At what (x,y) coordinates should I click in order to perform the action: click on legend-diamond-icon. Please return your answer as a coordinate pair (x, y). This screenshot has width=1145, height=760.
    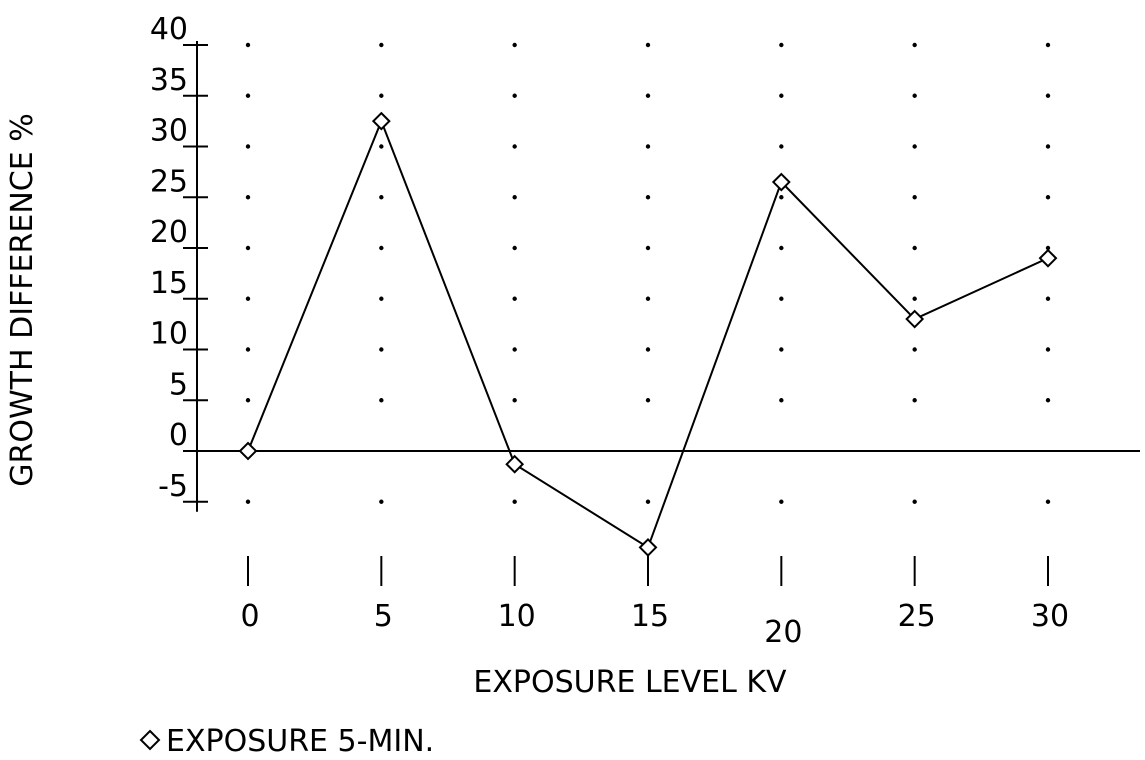
    Looking at the image, I should click on (150, 740).